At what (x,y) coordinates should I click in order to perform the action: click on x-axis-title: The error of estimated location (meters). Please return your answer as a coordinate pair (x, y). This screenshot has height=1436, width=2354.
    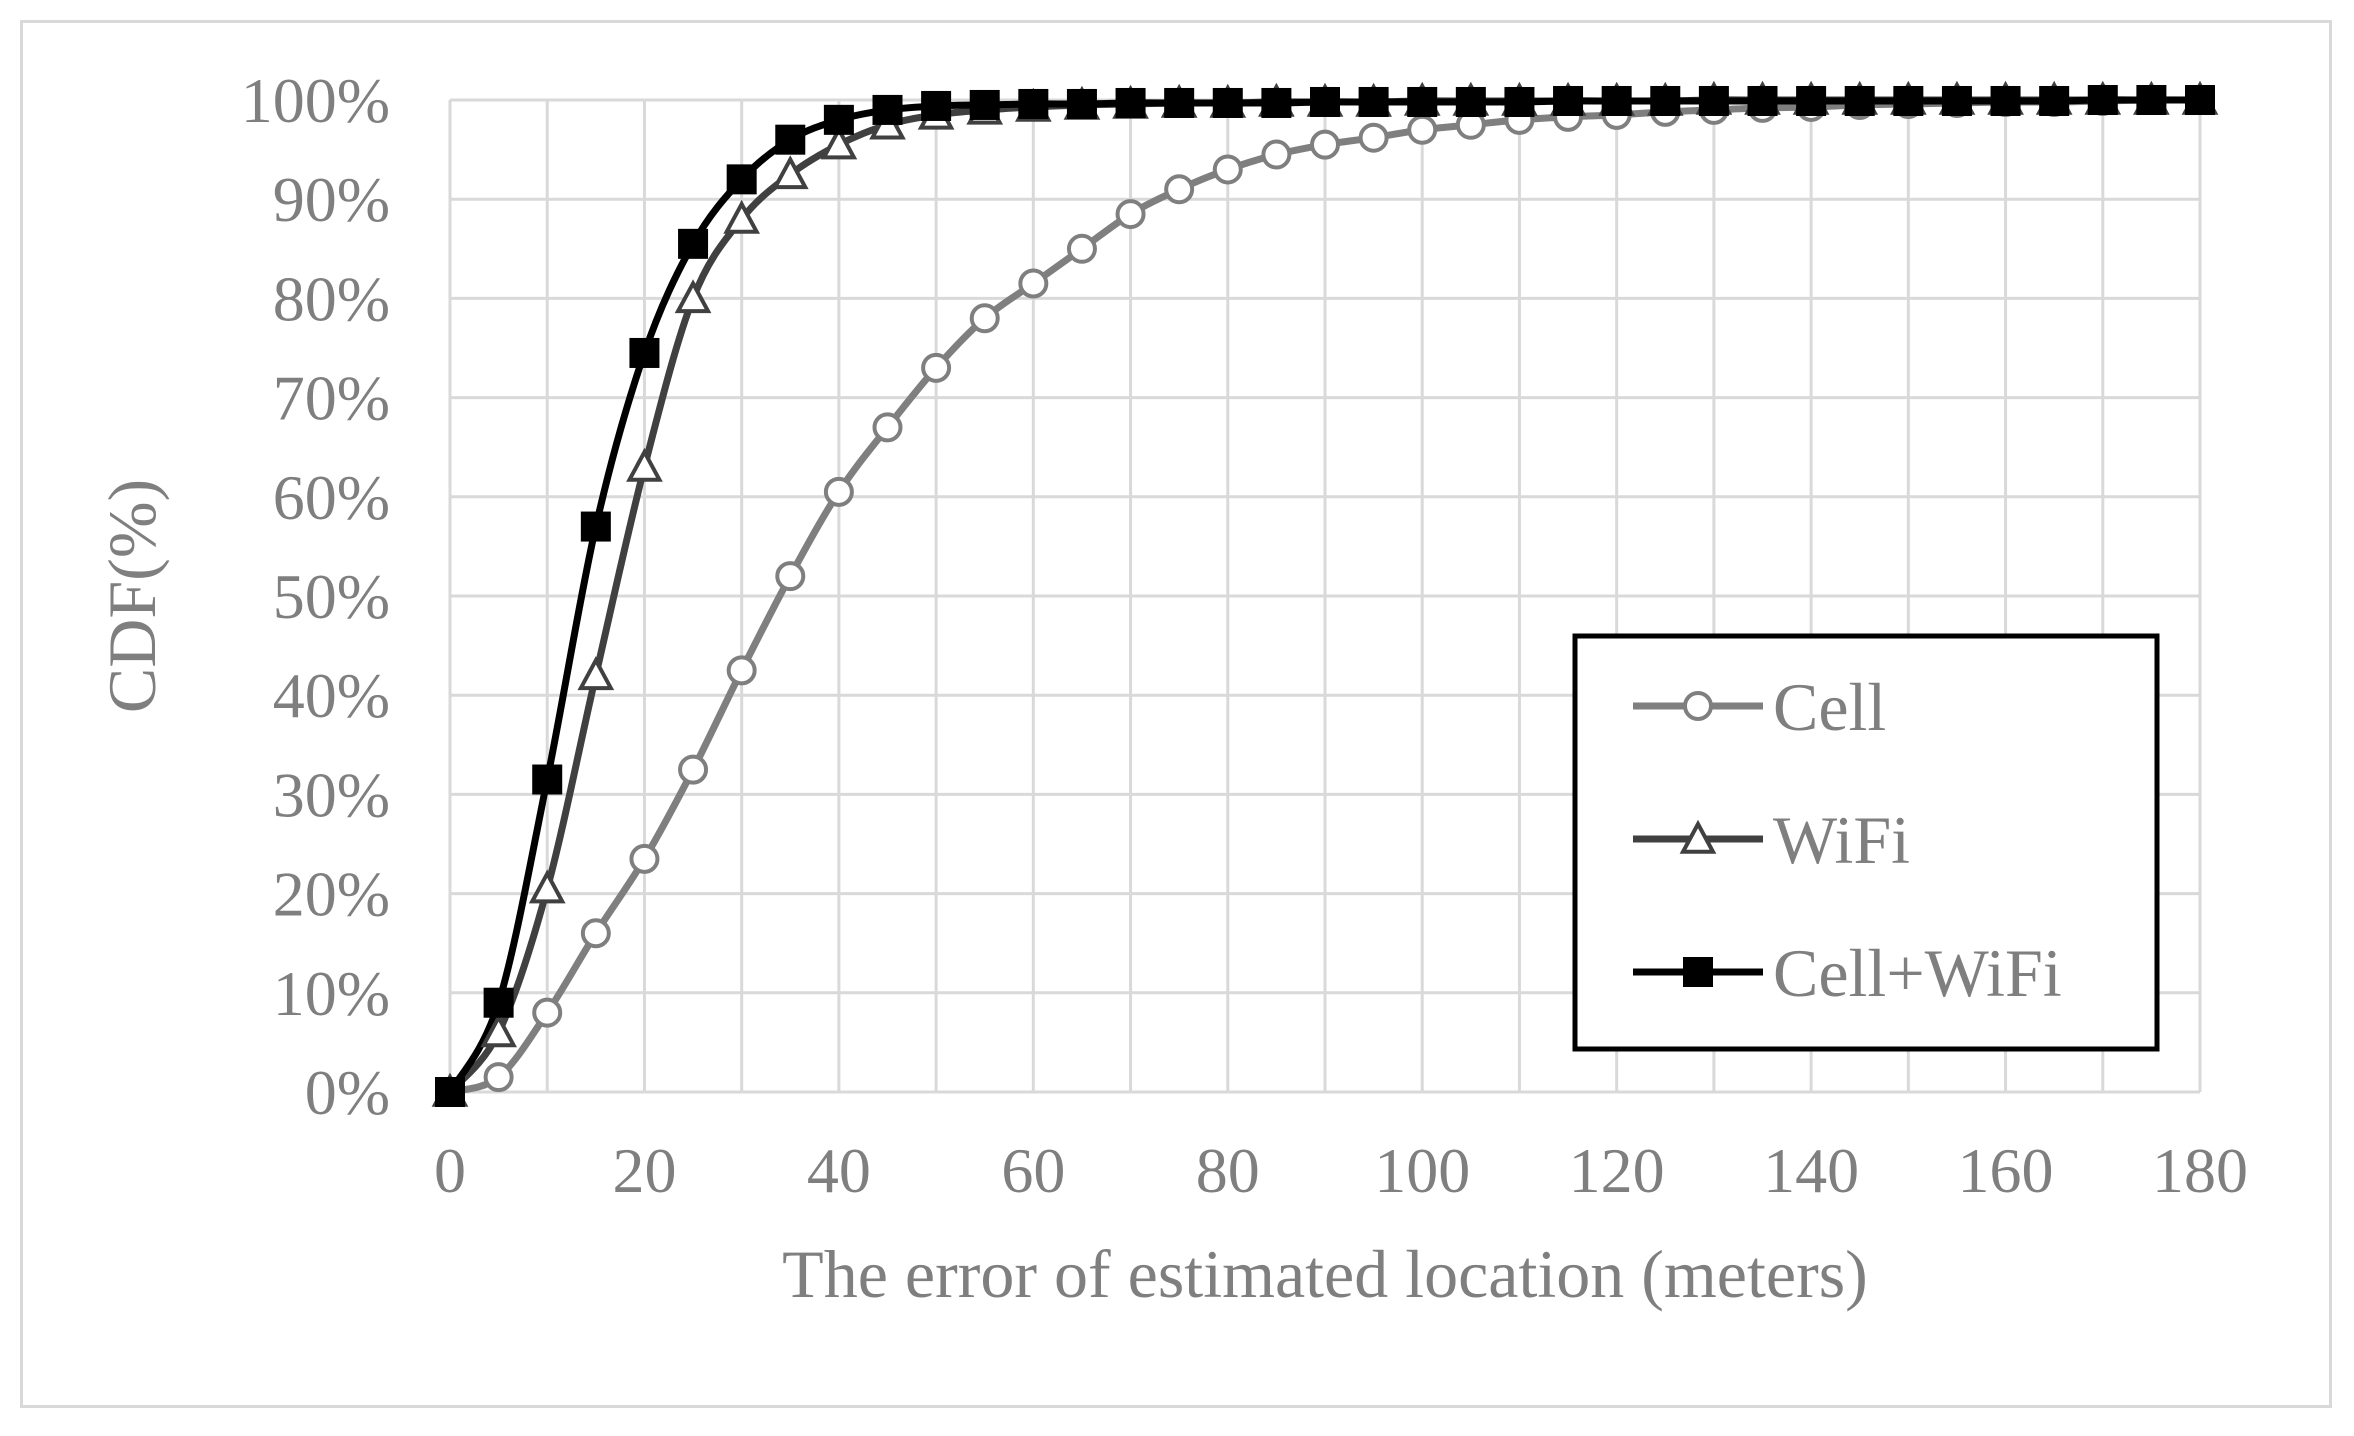
    Looking at the image, I should click on (1325, 1274).